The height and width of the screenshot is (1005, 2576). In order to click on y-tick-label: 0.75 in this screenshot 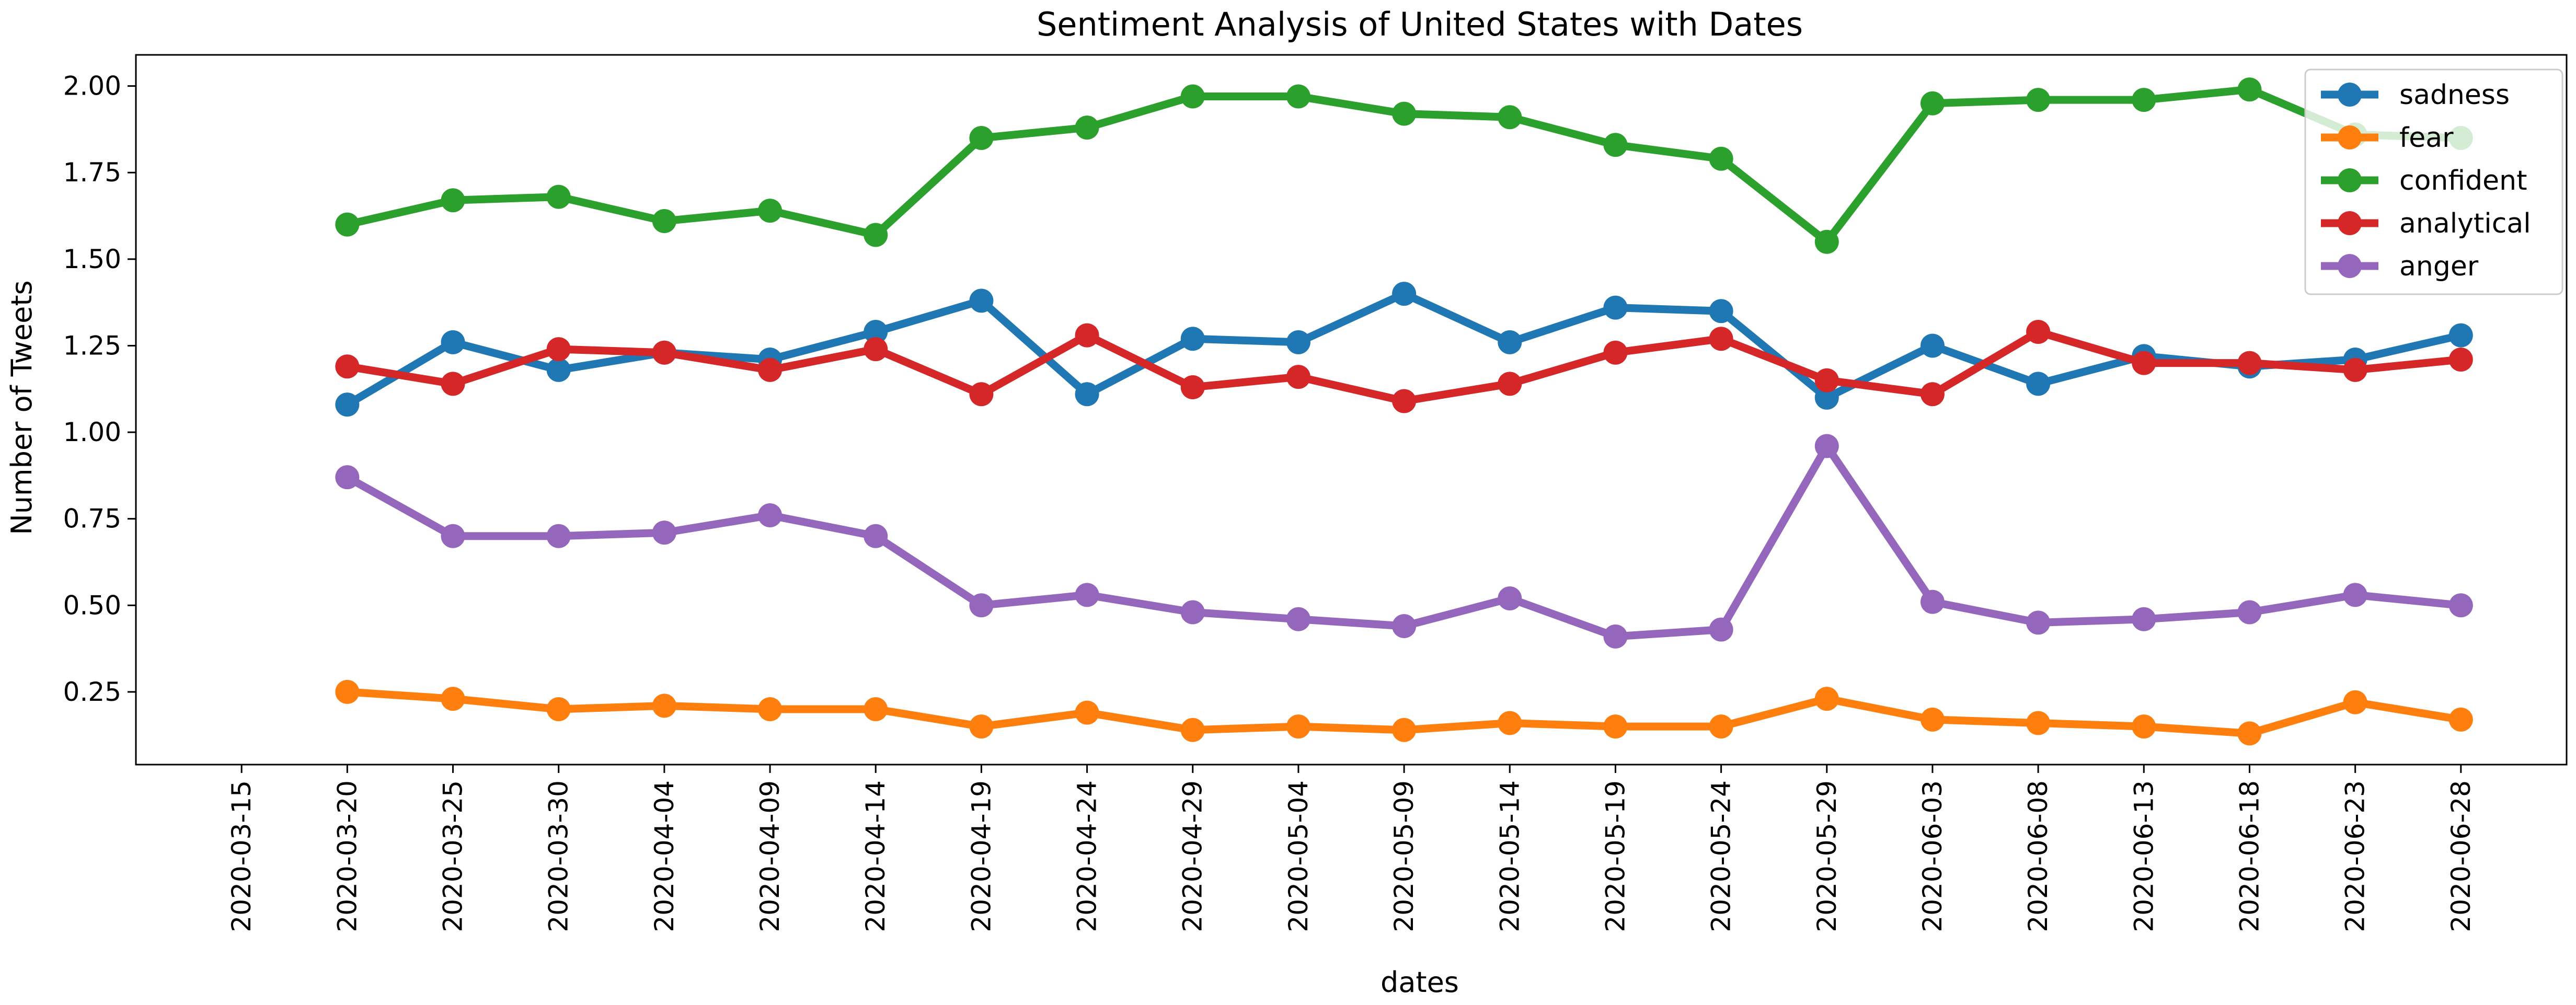, I will do `click(92, 519)`.